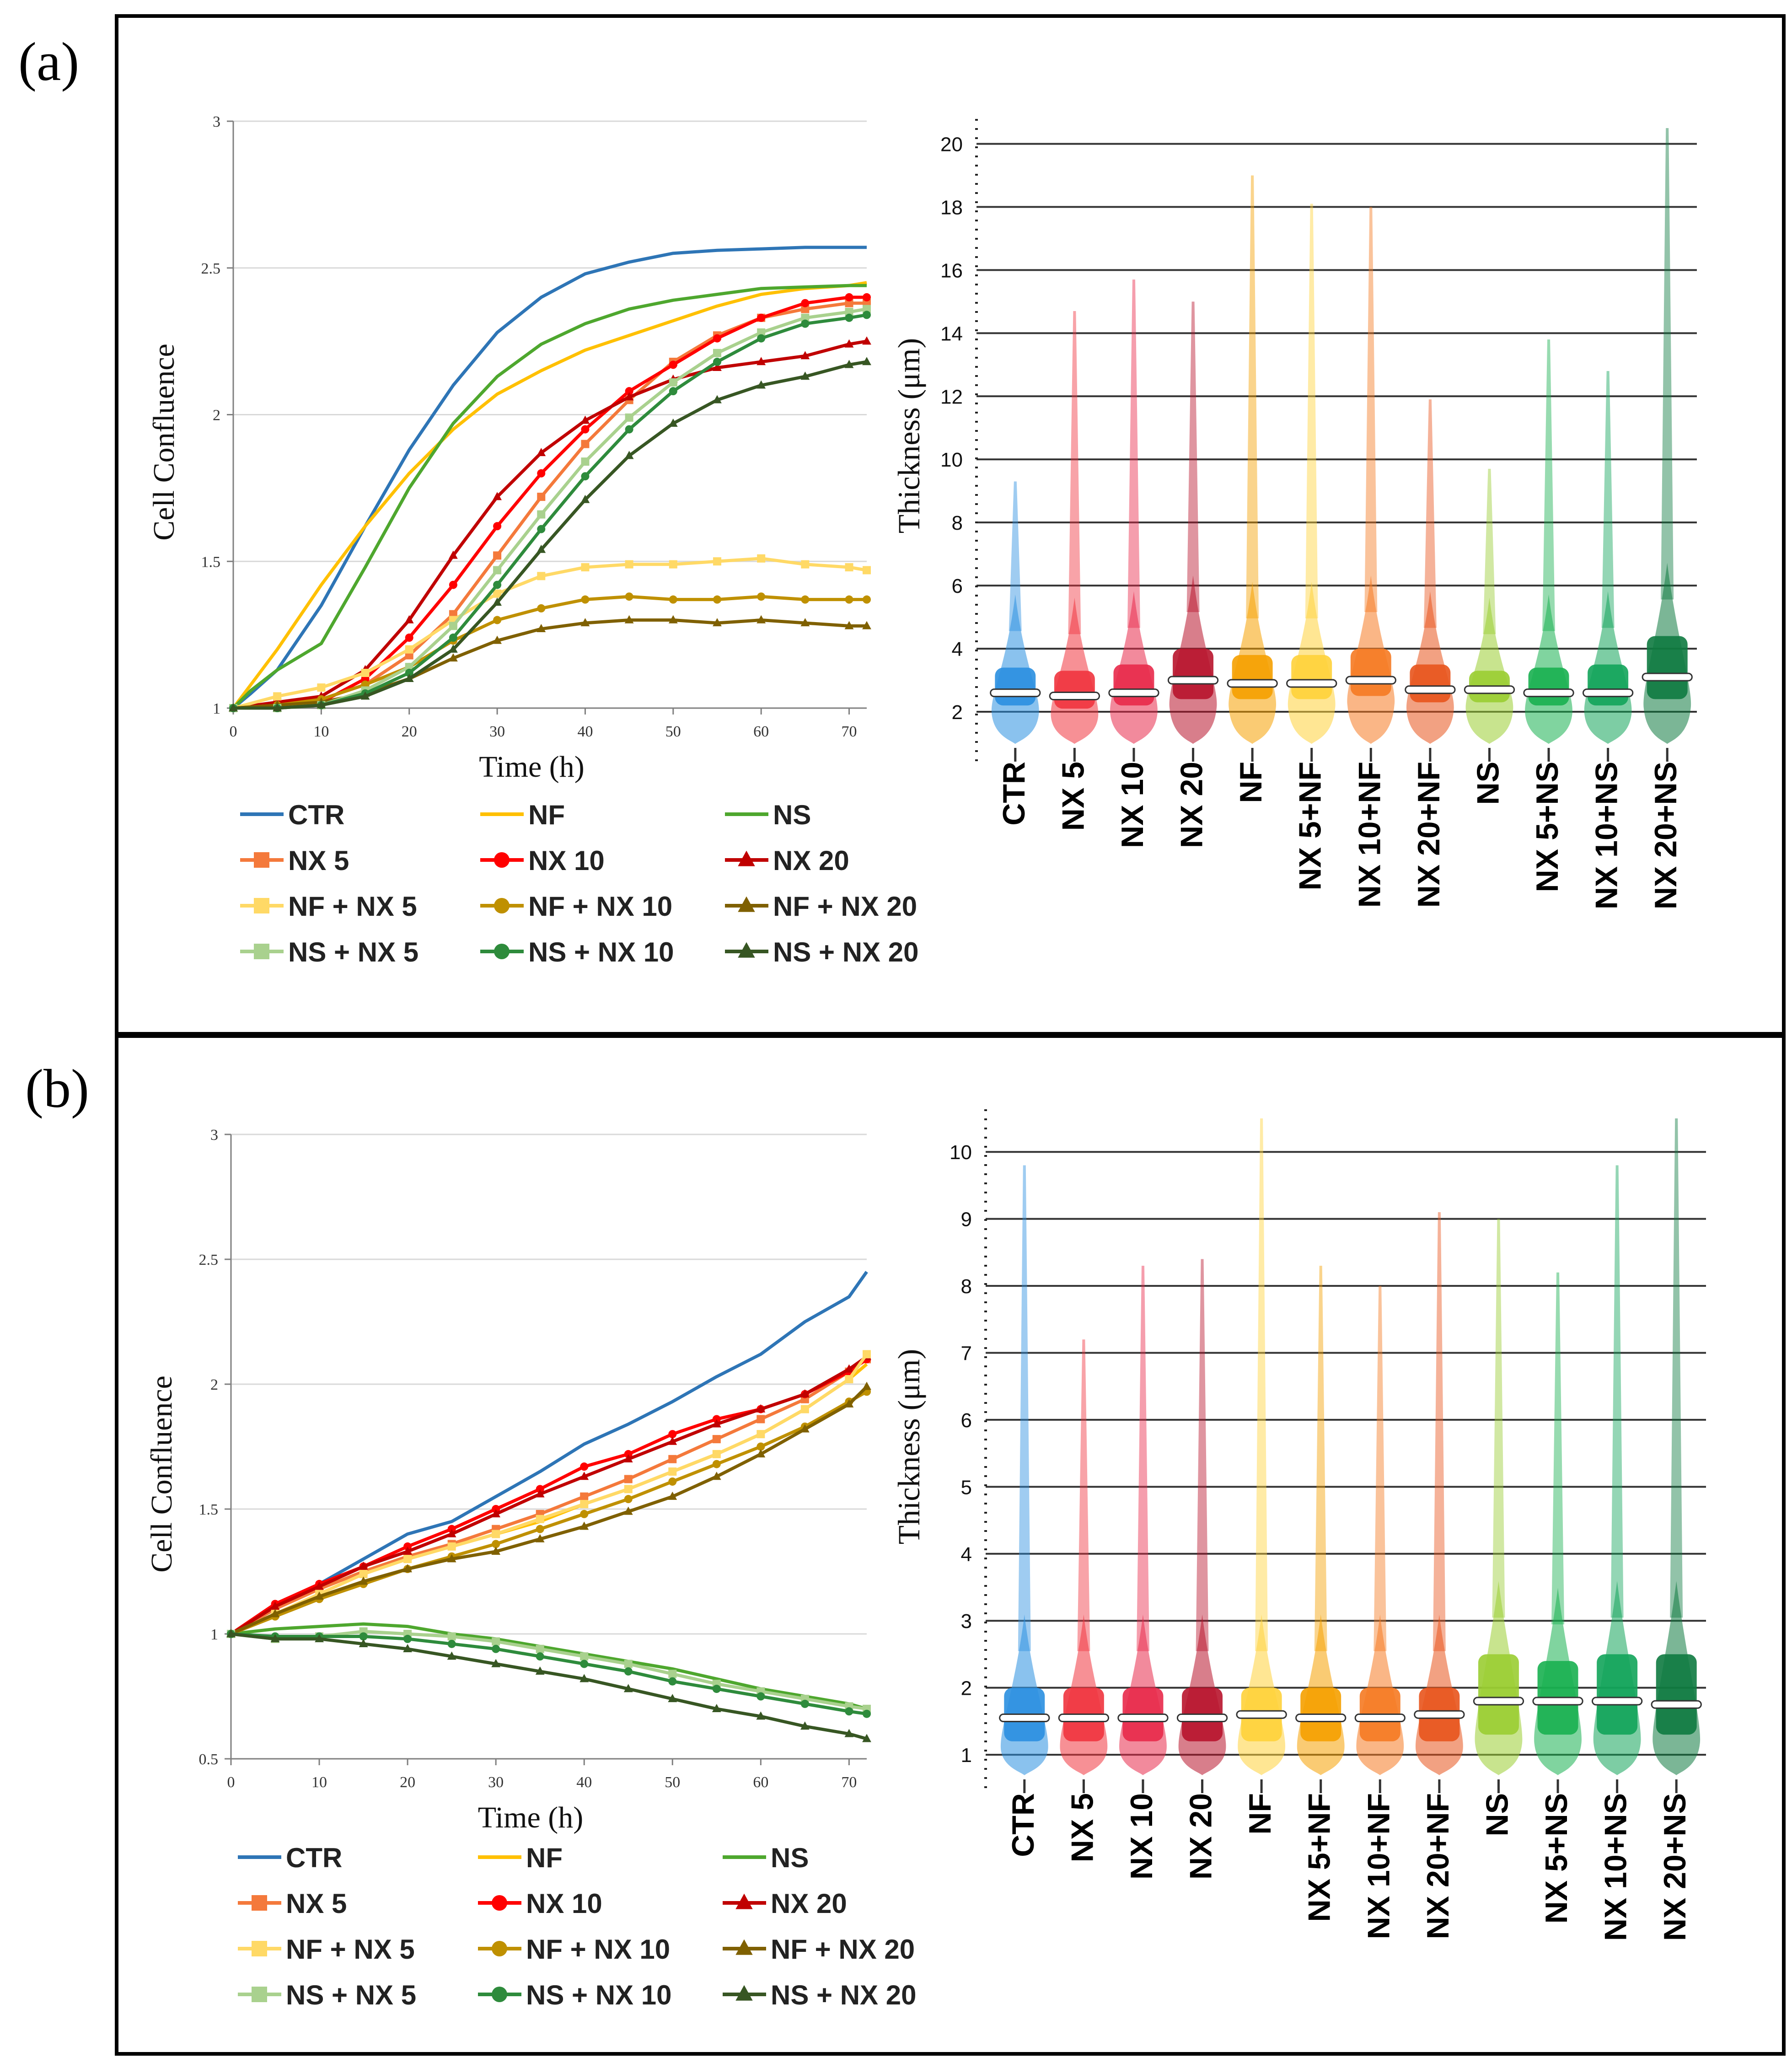  I want to click on series-nf, so click(549, 495).